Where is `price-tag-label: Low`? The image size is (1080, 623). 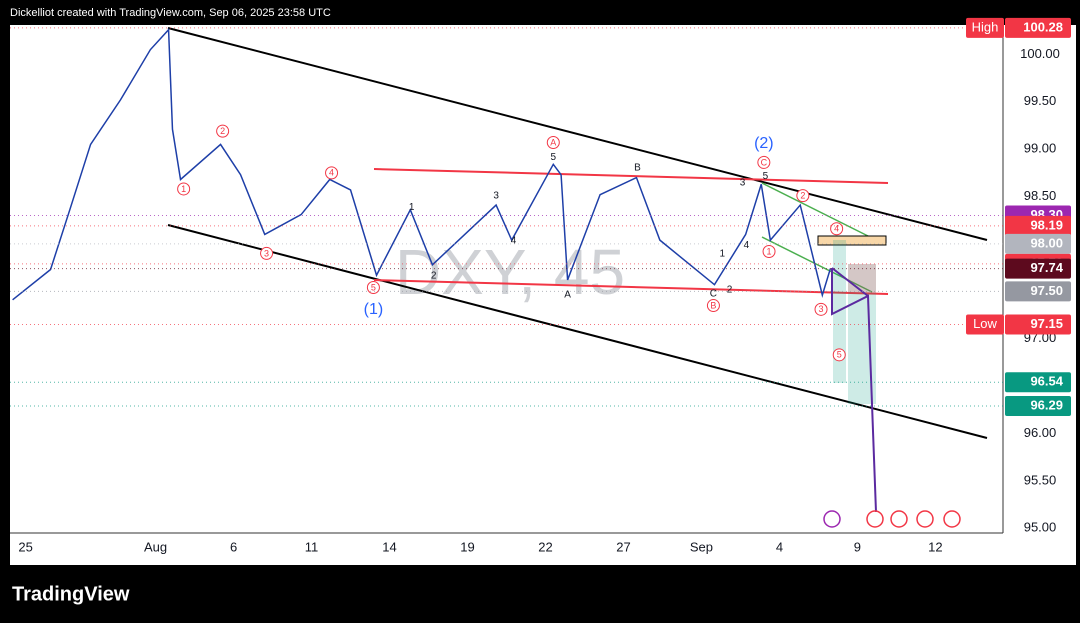
price-tag-label: Low is located at coordinates (985, 323).